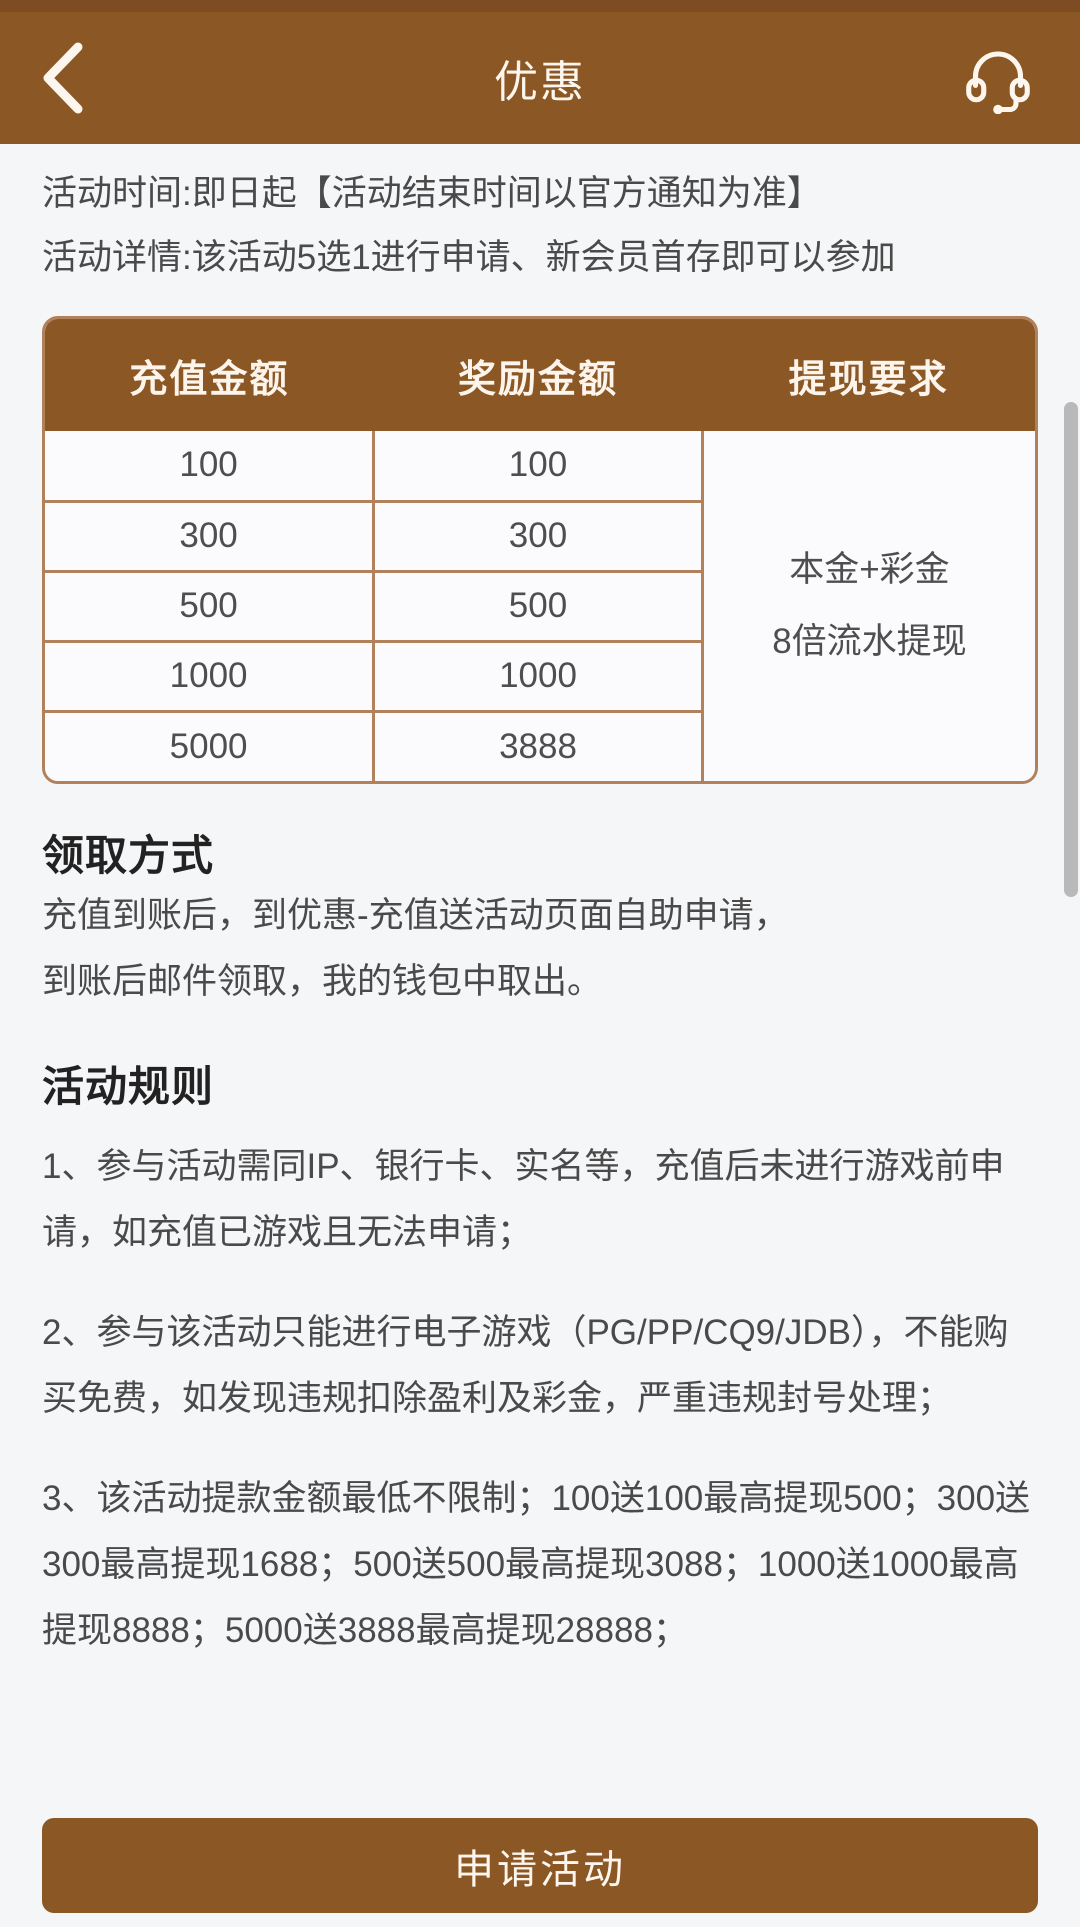  Describe the element at coordinates (868, 375) in the screenshot. I see `column-header-requirement: 提现要求` at that location.